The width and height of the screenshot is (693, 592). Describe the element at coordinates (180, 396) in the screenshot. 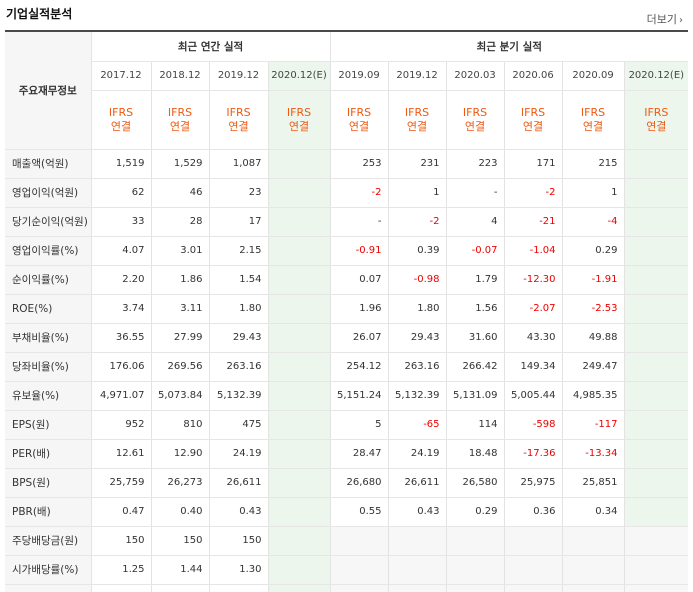

I see `table-cell: 5,073.84` at that location.